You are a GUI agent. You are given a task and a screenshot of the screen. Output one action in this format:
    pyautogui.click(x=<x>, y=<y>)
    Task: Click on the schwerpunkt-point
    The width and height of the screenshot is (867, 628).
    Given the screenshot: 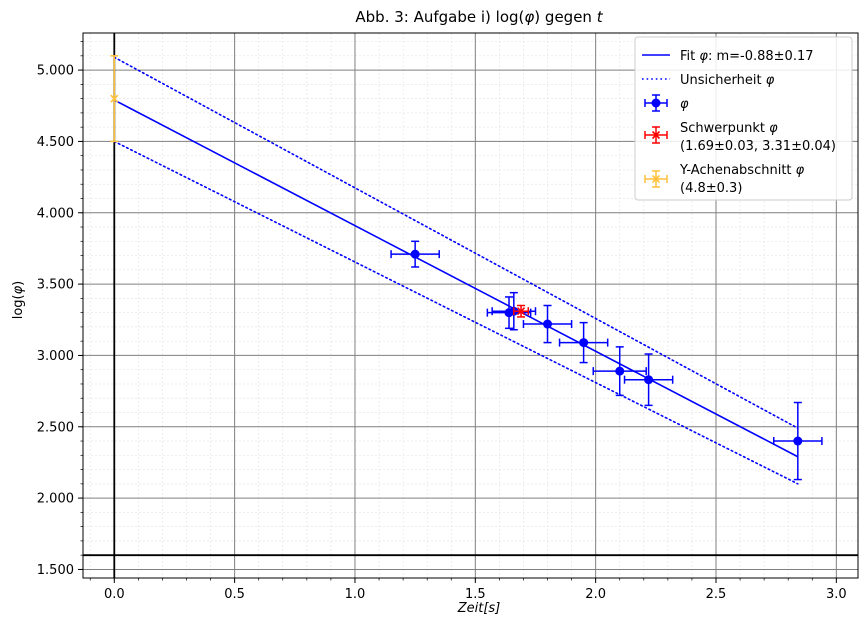 What is the action you would take?
    pyautogui.click(x=521, y=311)
    